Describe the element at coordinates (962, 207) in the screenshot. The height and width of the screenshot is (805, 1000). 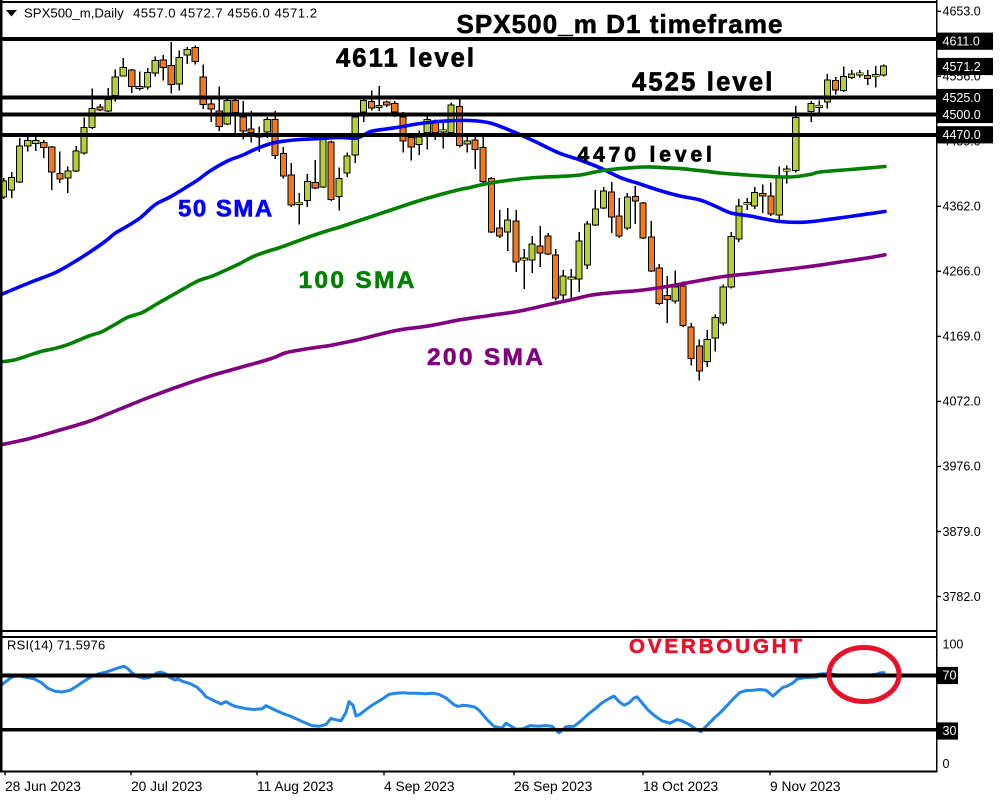
I see `svg-text: 4362.0` at that location.